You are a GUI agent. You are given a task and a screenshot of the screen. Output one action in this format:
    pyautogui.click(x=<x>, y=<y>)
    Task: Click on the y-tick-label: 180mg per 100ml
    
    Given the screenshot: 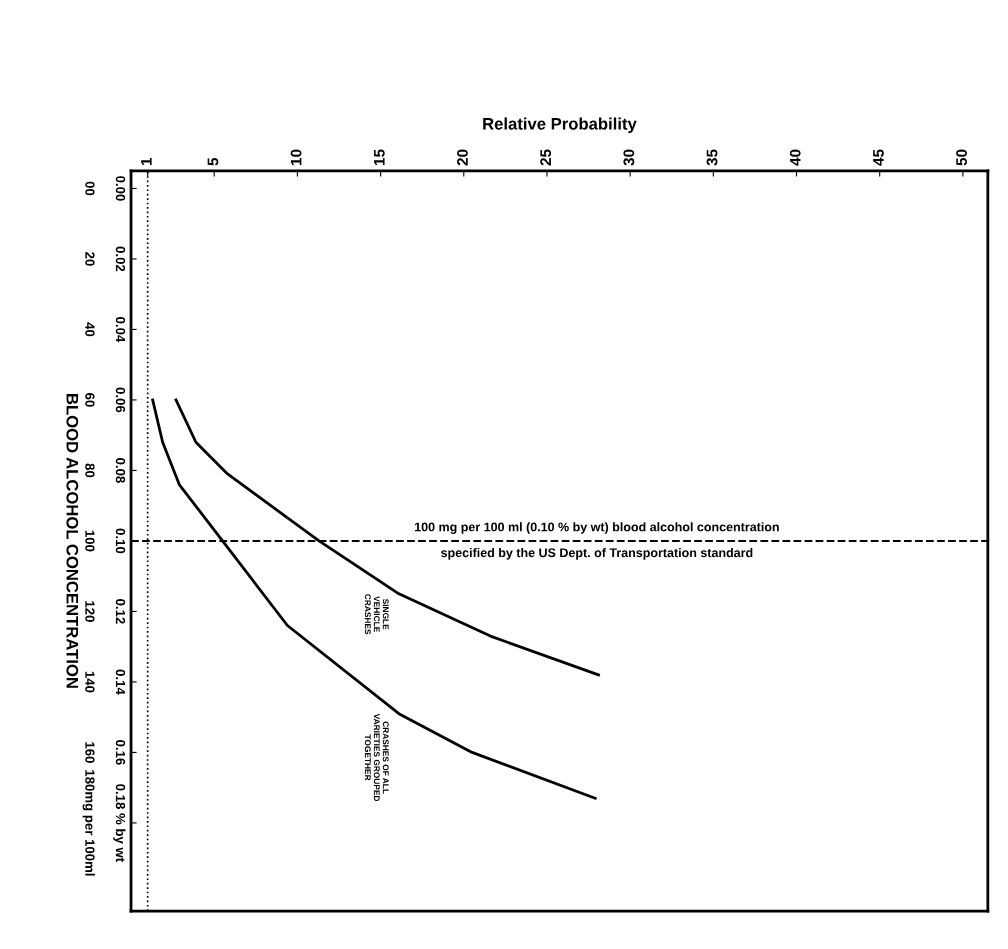 What is the action you would take?
    pyautogui.click(x=88, y=823)
    